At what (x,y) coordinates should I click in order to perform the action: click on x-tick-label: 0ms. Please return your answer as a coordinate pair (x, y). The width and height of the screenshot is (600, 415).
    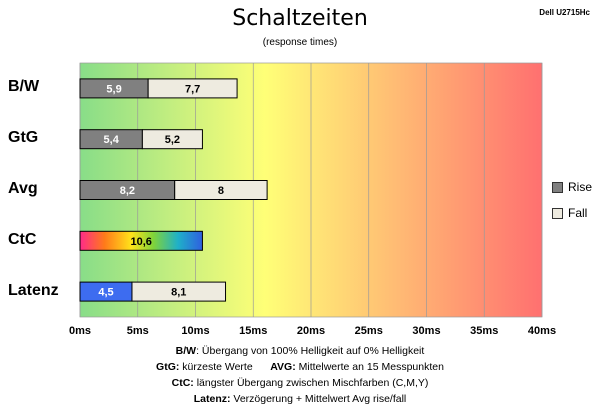
    Looking at the image, I should click on (80, 331).